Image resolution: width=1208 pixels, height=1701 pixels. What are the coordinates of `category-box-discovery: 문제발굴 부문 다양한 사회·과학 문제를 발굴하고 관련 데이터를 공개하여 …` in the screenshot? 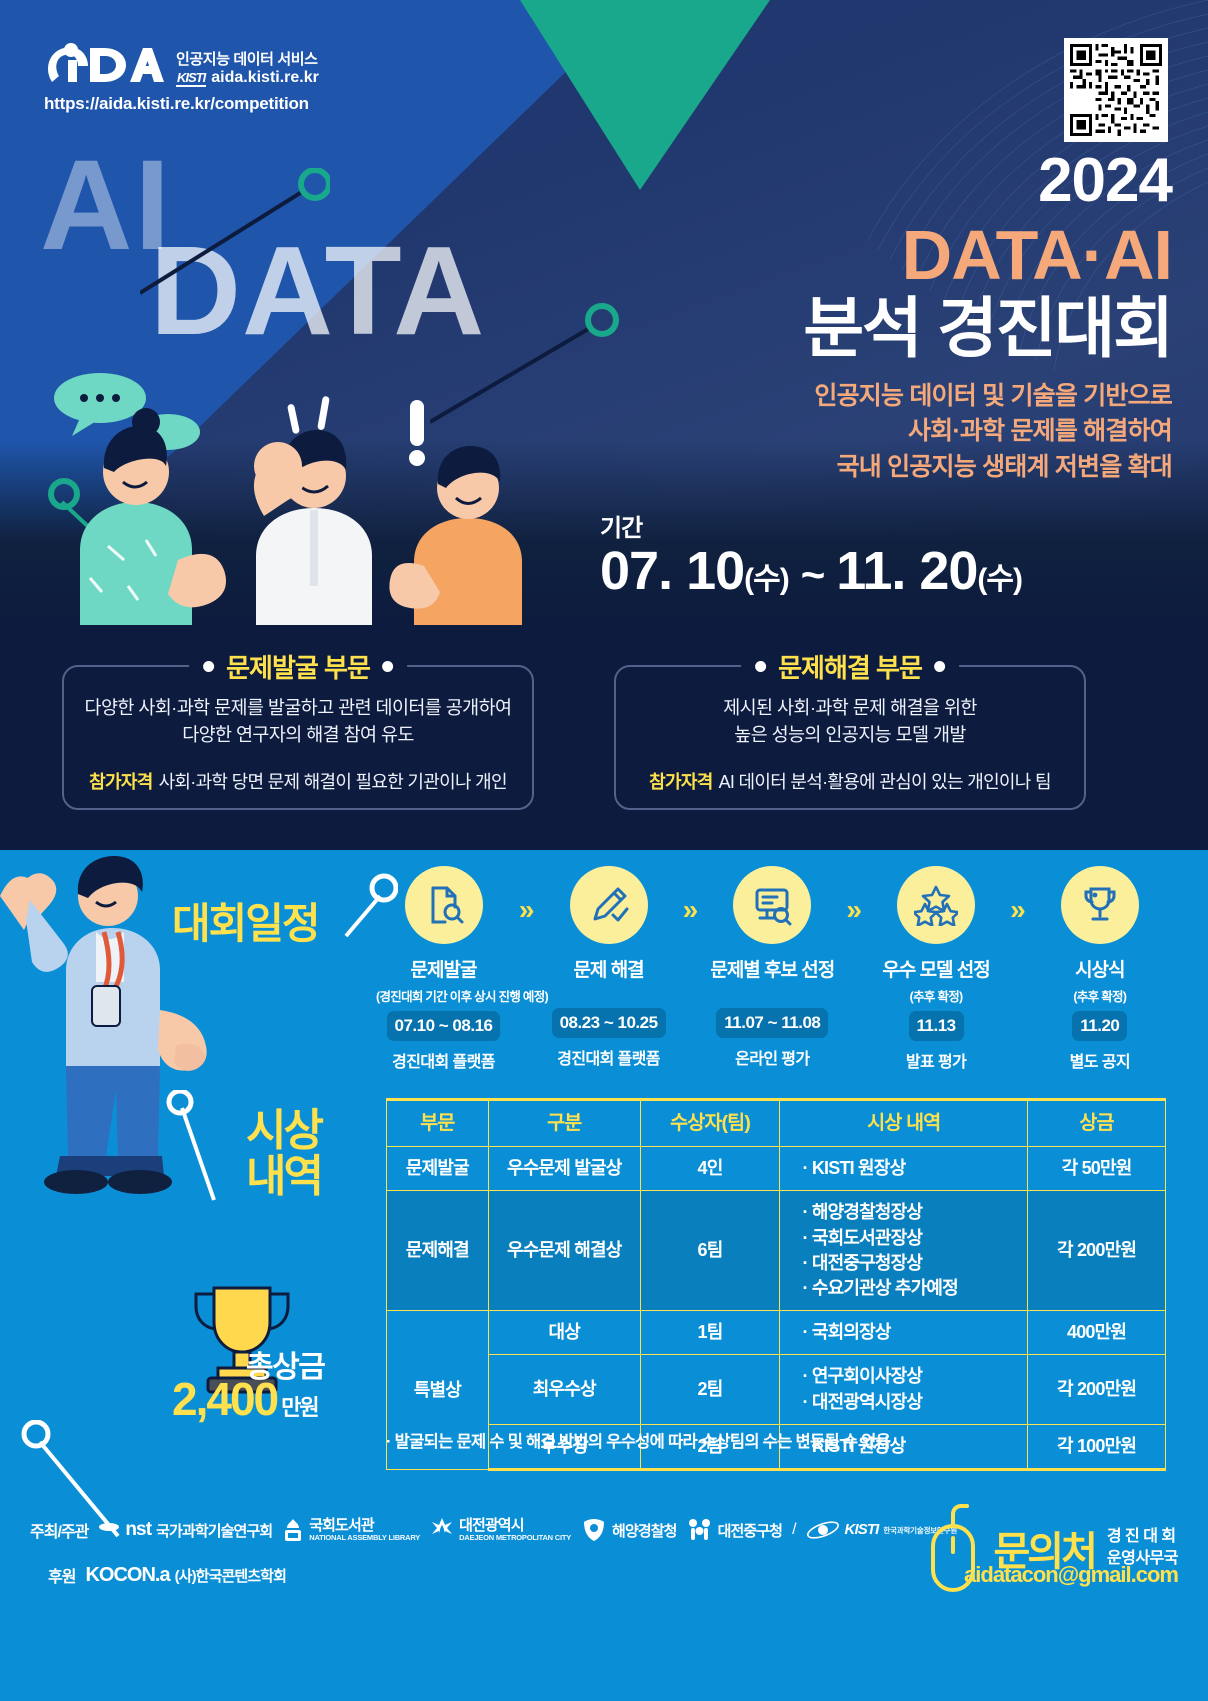 It's located at (298, 729).